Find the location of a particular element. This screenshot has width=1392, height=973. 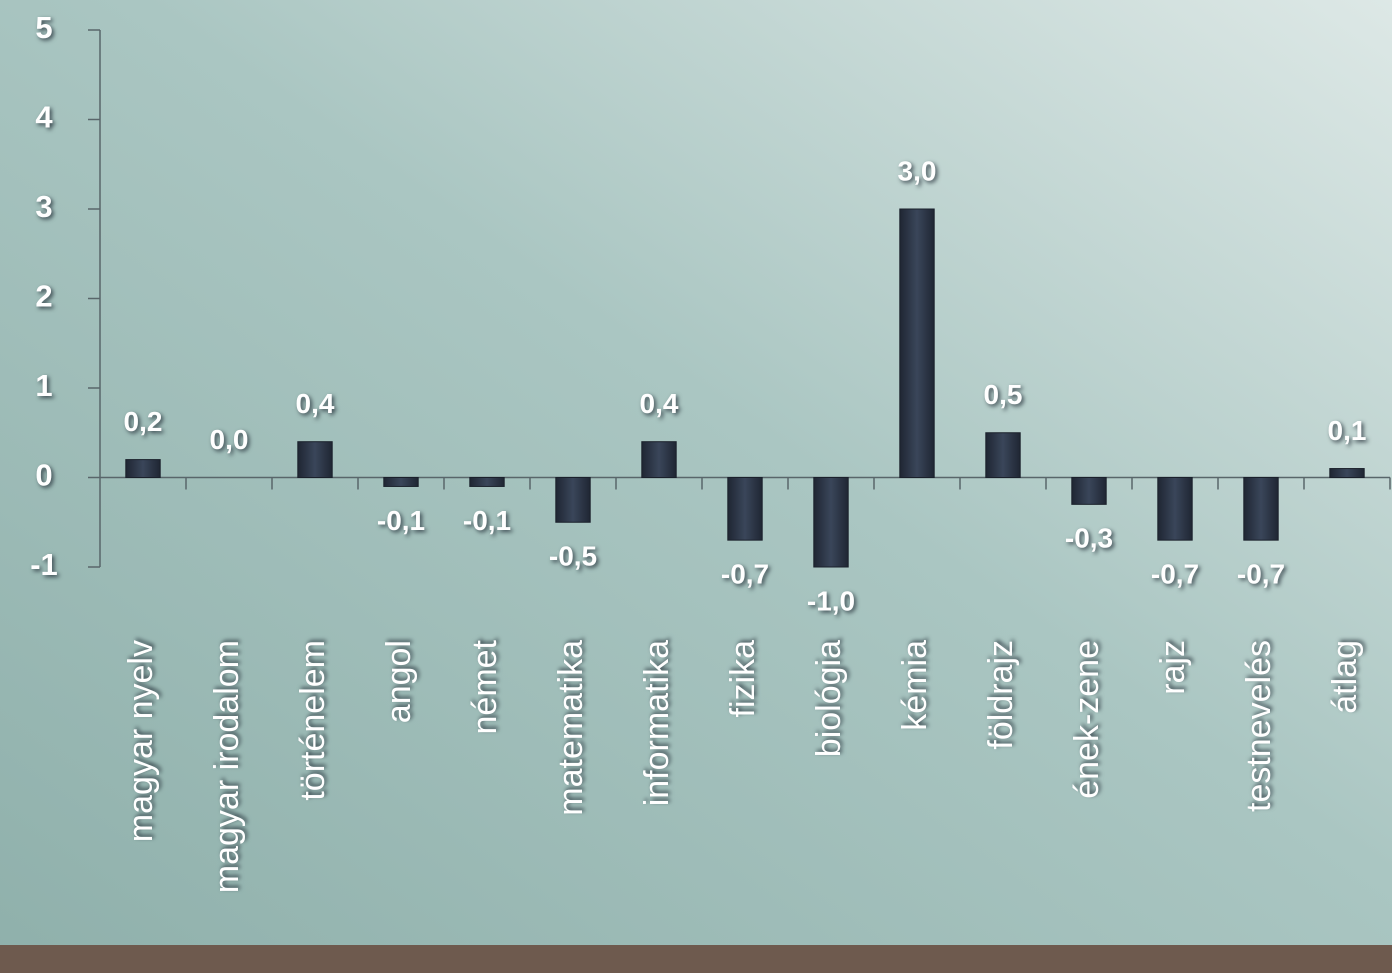

x-tick-label: földrajz is located at coordinates (1001, 695).